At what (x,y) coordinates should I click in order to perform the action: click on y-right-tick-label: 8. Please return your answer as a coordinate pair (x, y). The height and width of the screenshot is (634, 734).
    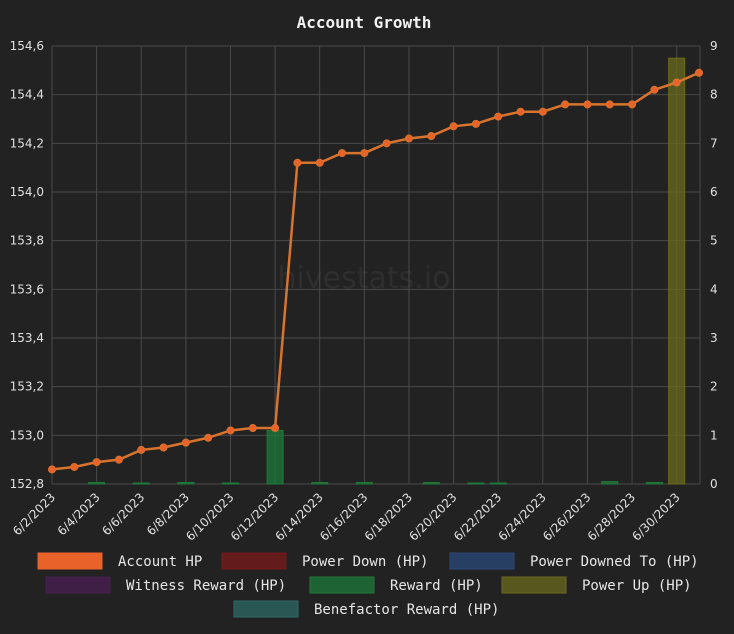
    Looking at the image, I should click on (714, 95).